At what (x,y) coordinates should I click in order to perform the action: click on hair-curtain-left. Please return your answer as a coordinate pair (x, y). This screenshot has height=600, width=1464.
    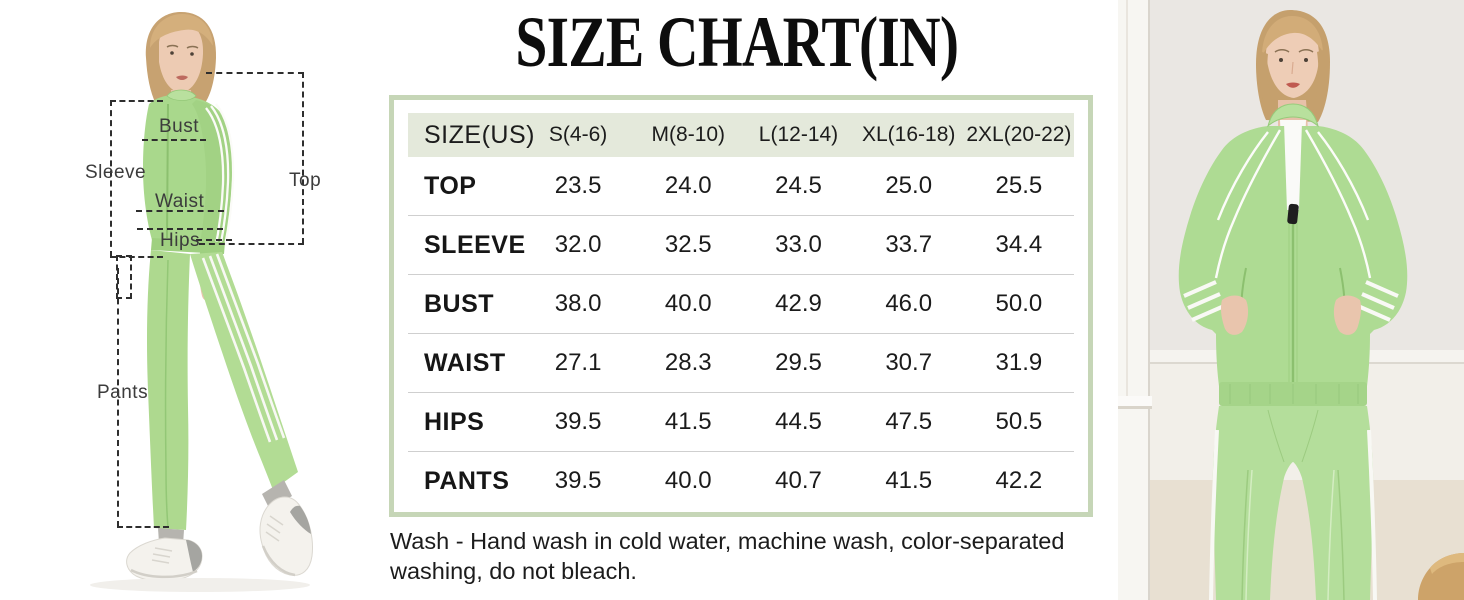
    Looking at the image, I should click on (1268, 84).